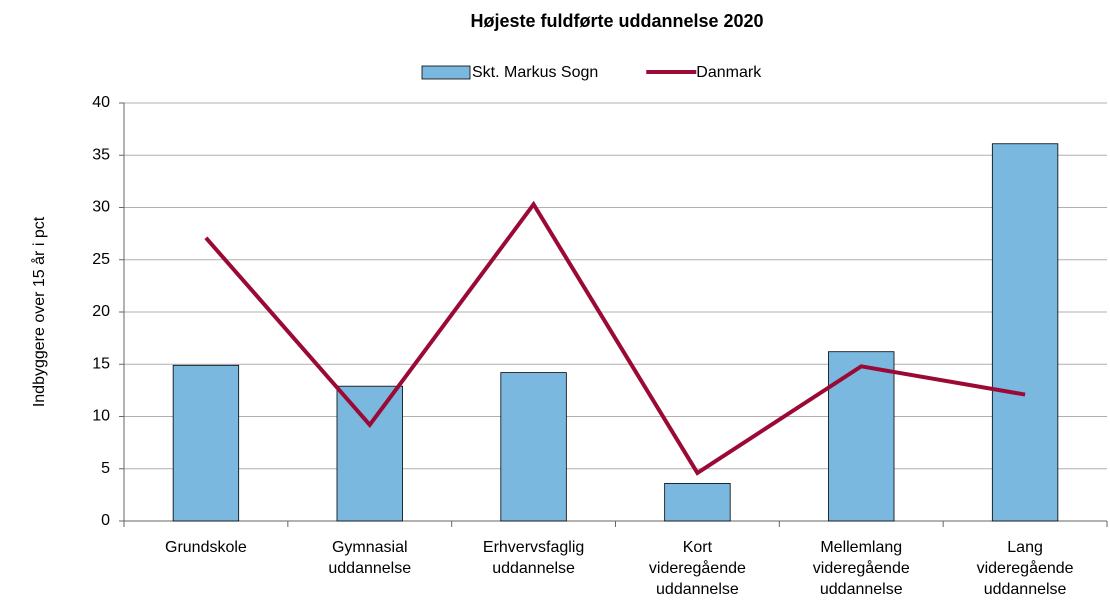 This screenshot has width=1110, height=603. Describe the element at coordinates (533, 558) in the screenshot. I see `x-tick-label: Erhvervsfaglig uddannelse` at that location.